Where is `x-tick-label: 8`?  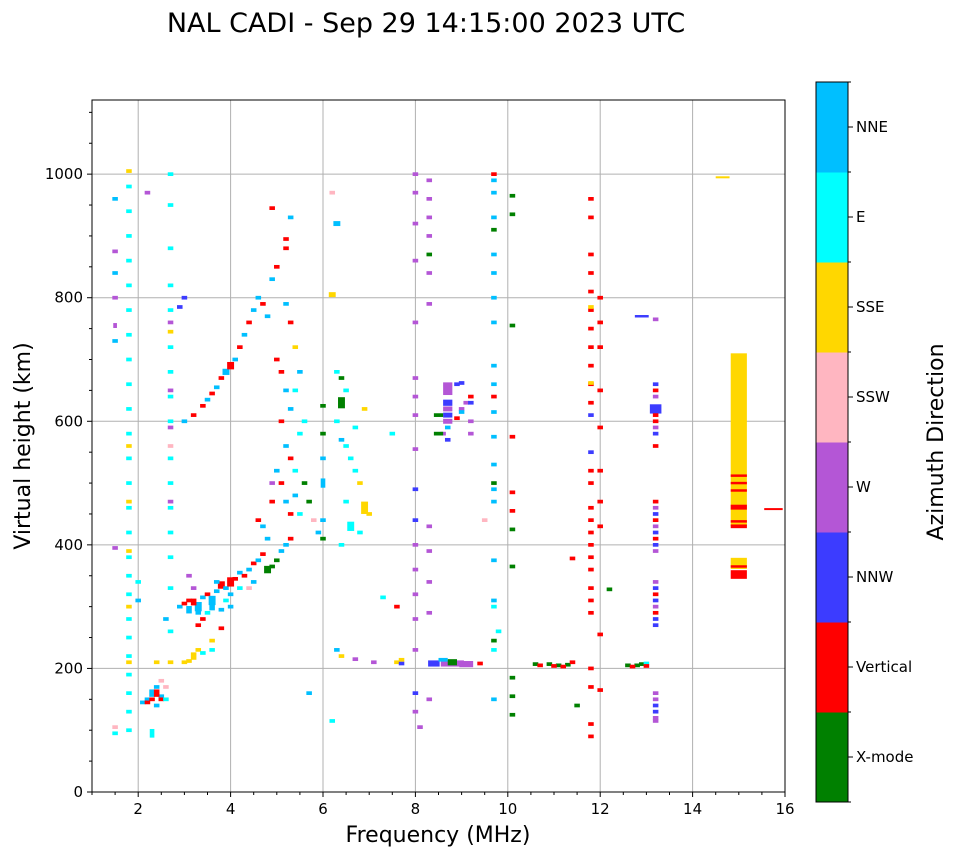 x-tick-label: 8 is located at coordinates (416, 809).